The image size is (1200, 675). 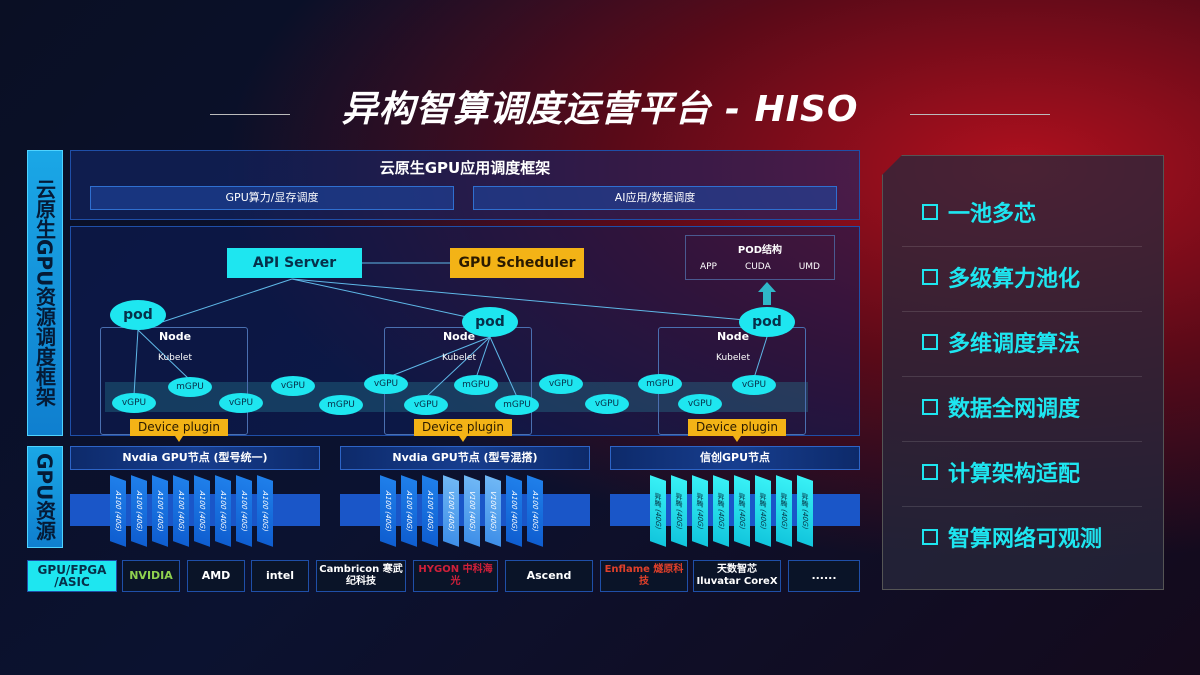 I want to click on link-node3, so click(x=529, y=300).